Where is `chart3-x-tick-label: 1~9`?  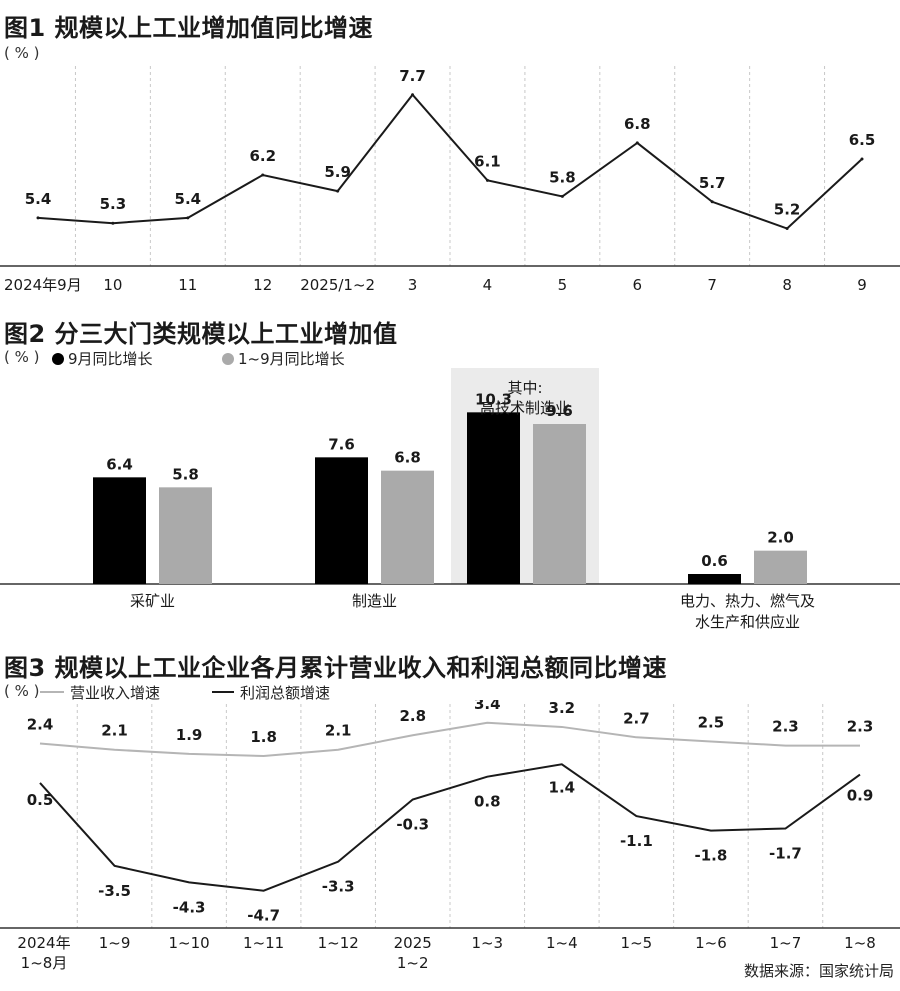 chart3-x-tick-label: 1~9 is located at coordinates (115, 943).